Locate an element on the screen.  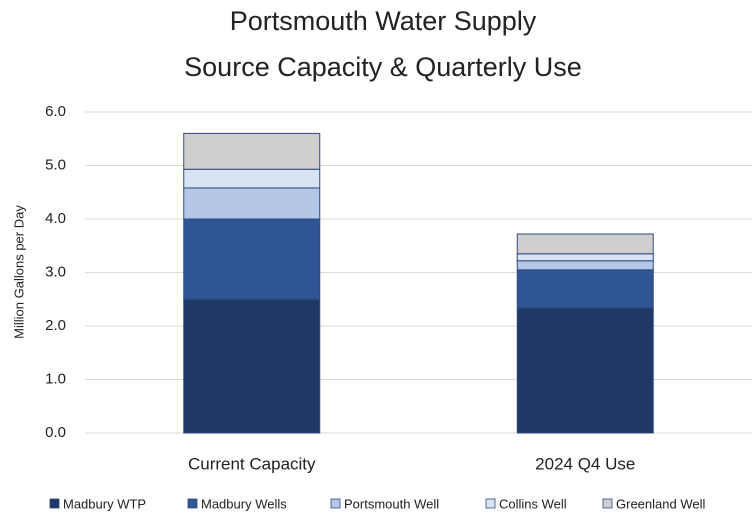
y-tick-label: 3.0 is located at coordinates (55, 271).